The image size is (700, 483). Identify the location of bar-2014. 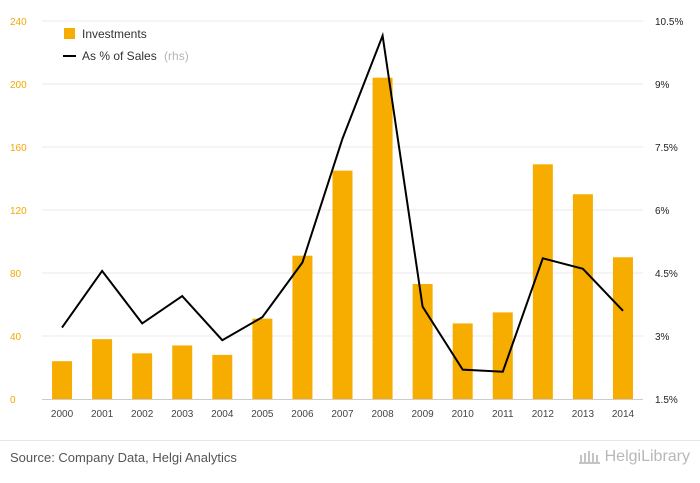
(622, 328).